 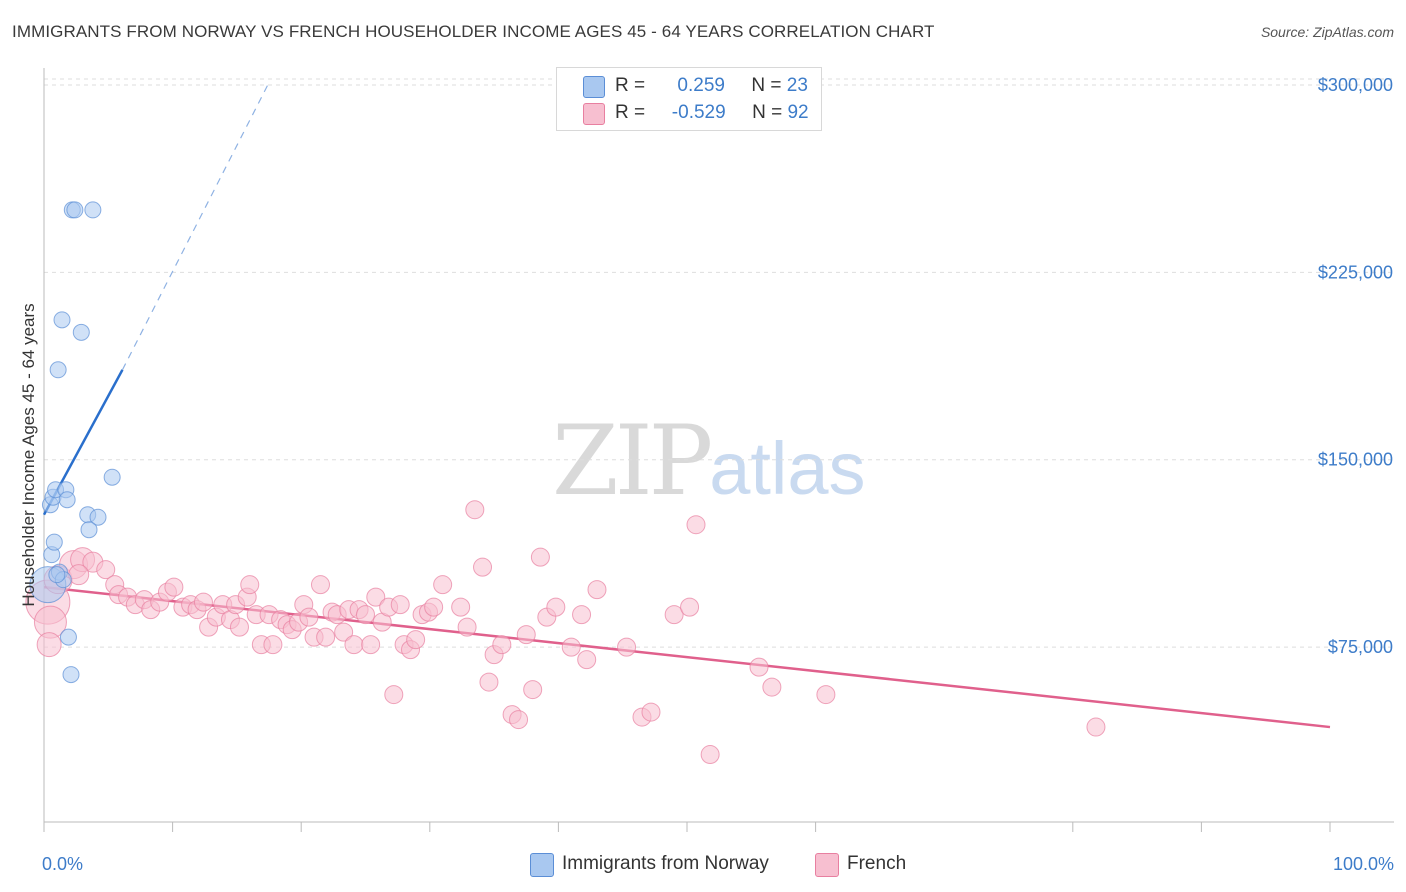 I want to click on y-tick-label: $300,000, so click(x=1355, y=85).